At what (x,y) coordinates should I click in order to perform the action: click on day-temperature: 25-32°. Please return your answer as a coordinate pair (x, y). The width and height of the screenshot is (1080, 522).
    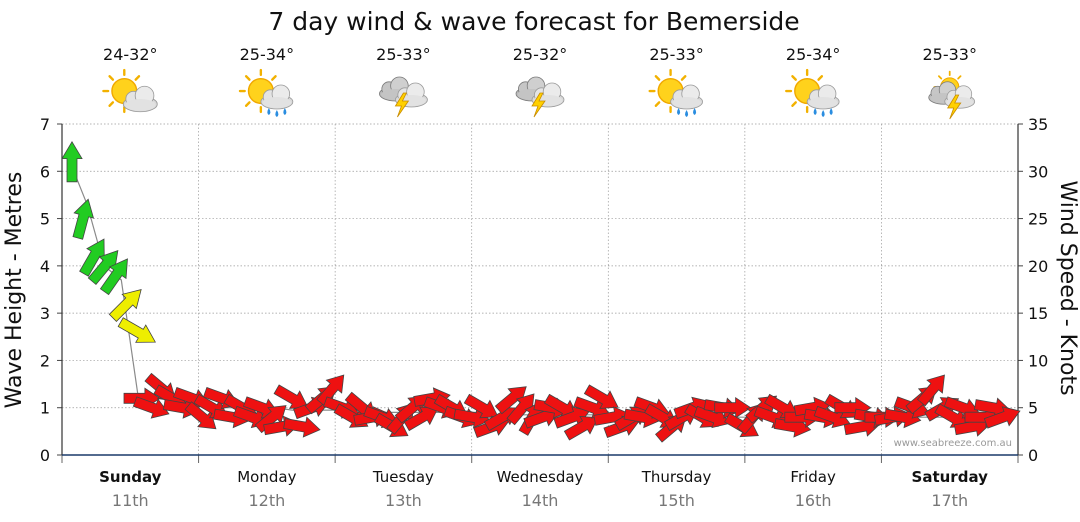
    Looking at the image, I should click on (540, 54).